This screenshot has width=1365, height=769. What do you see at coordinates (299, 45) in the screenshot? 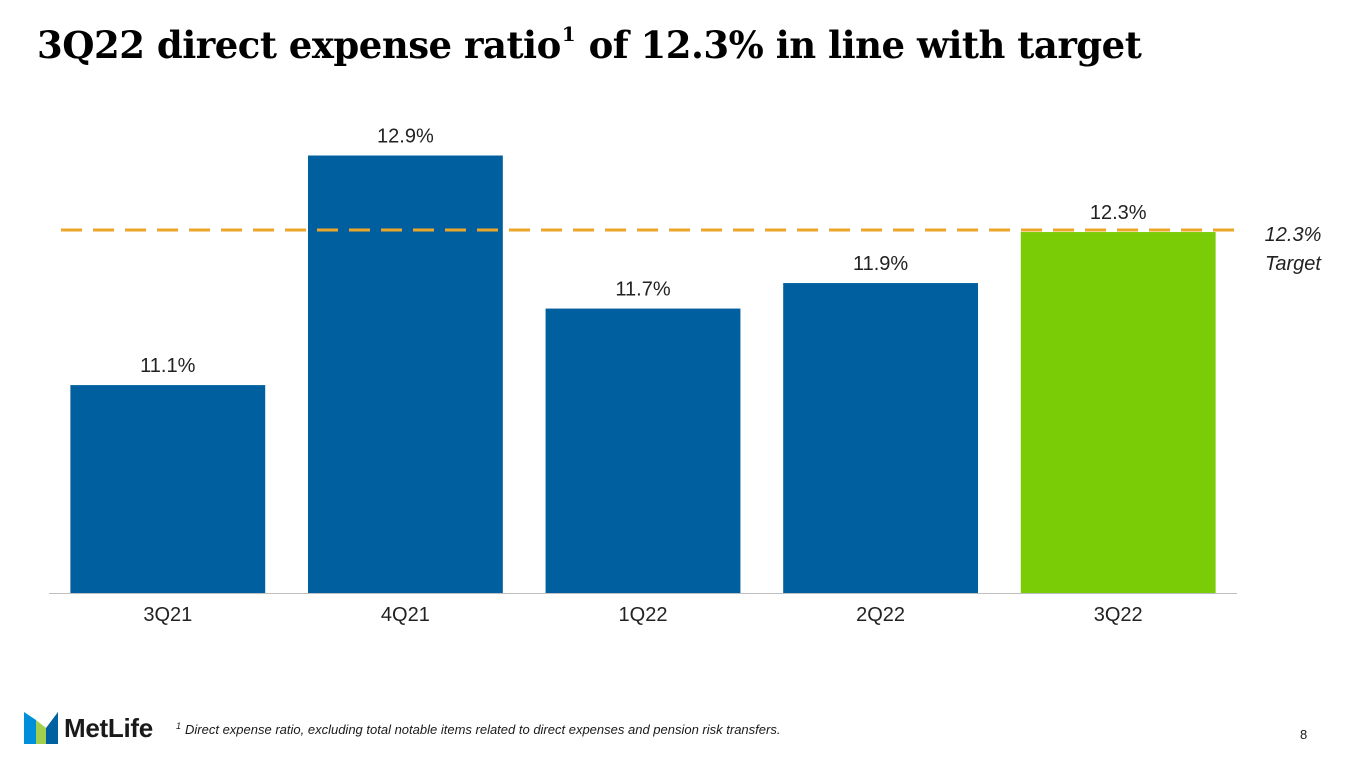
I see `title-main: 3Q22 direct expense ratio` at bounding box center [299, 45].